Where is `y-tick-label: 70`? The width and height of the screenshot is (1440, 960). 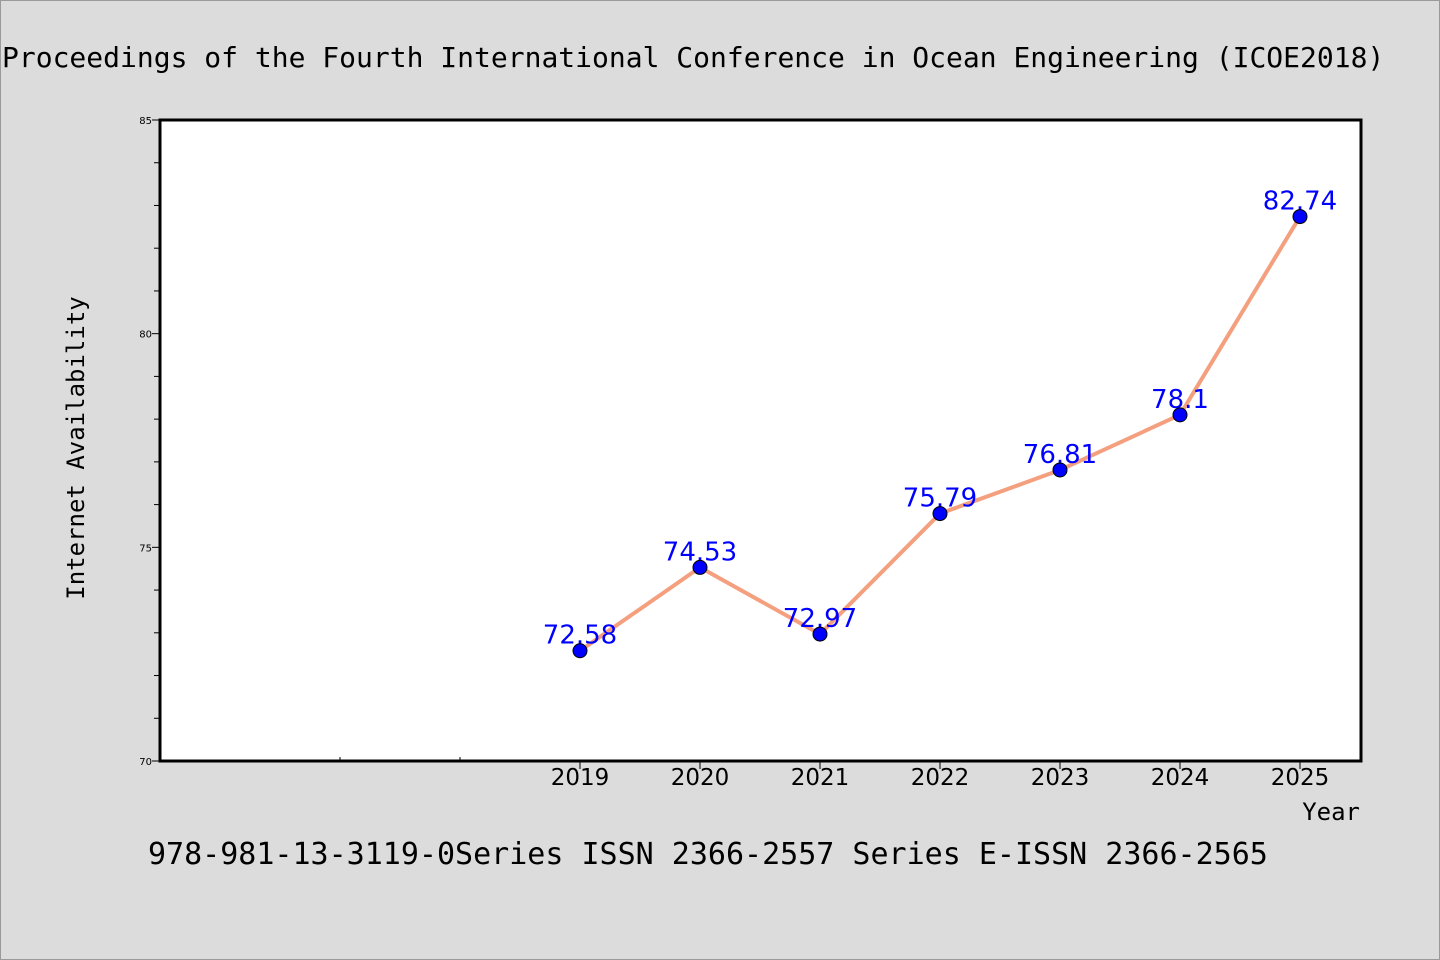
y-tick-label: 70 is located at coordinates (145, 762).